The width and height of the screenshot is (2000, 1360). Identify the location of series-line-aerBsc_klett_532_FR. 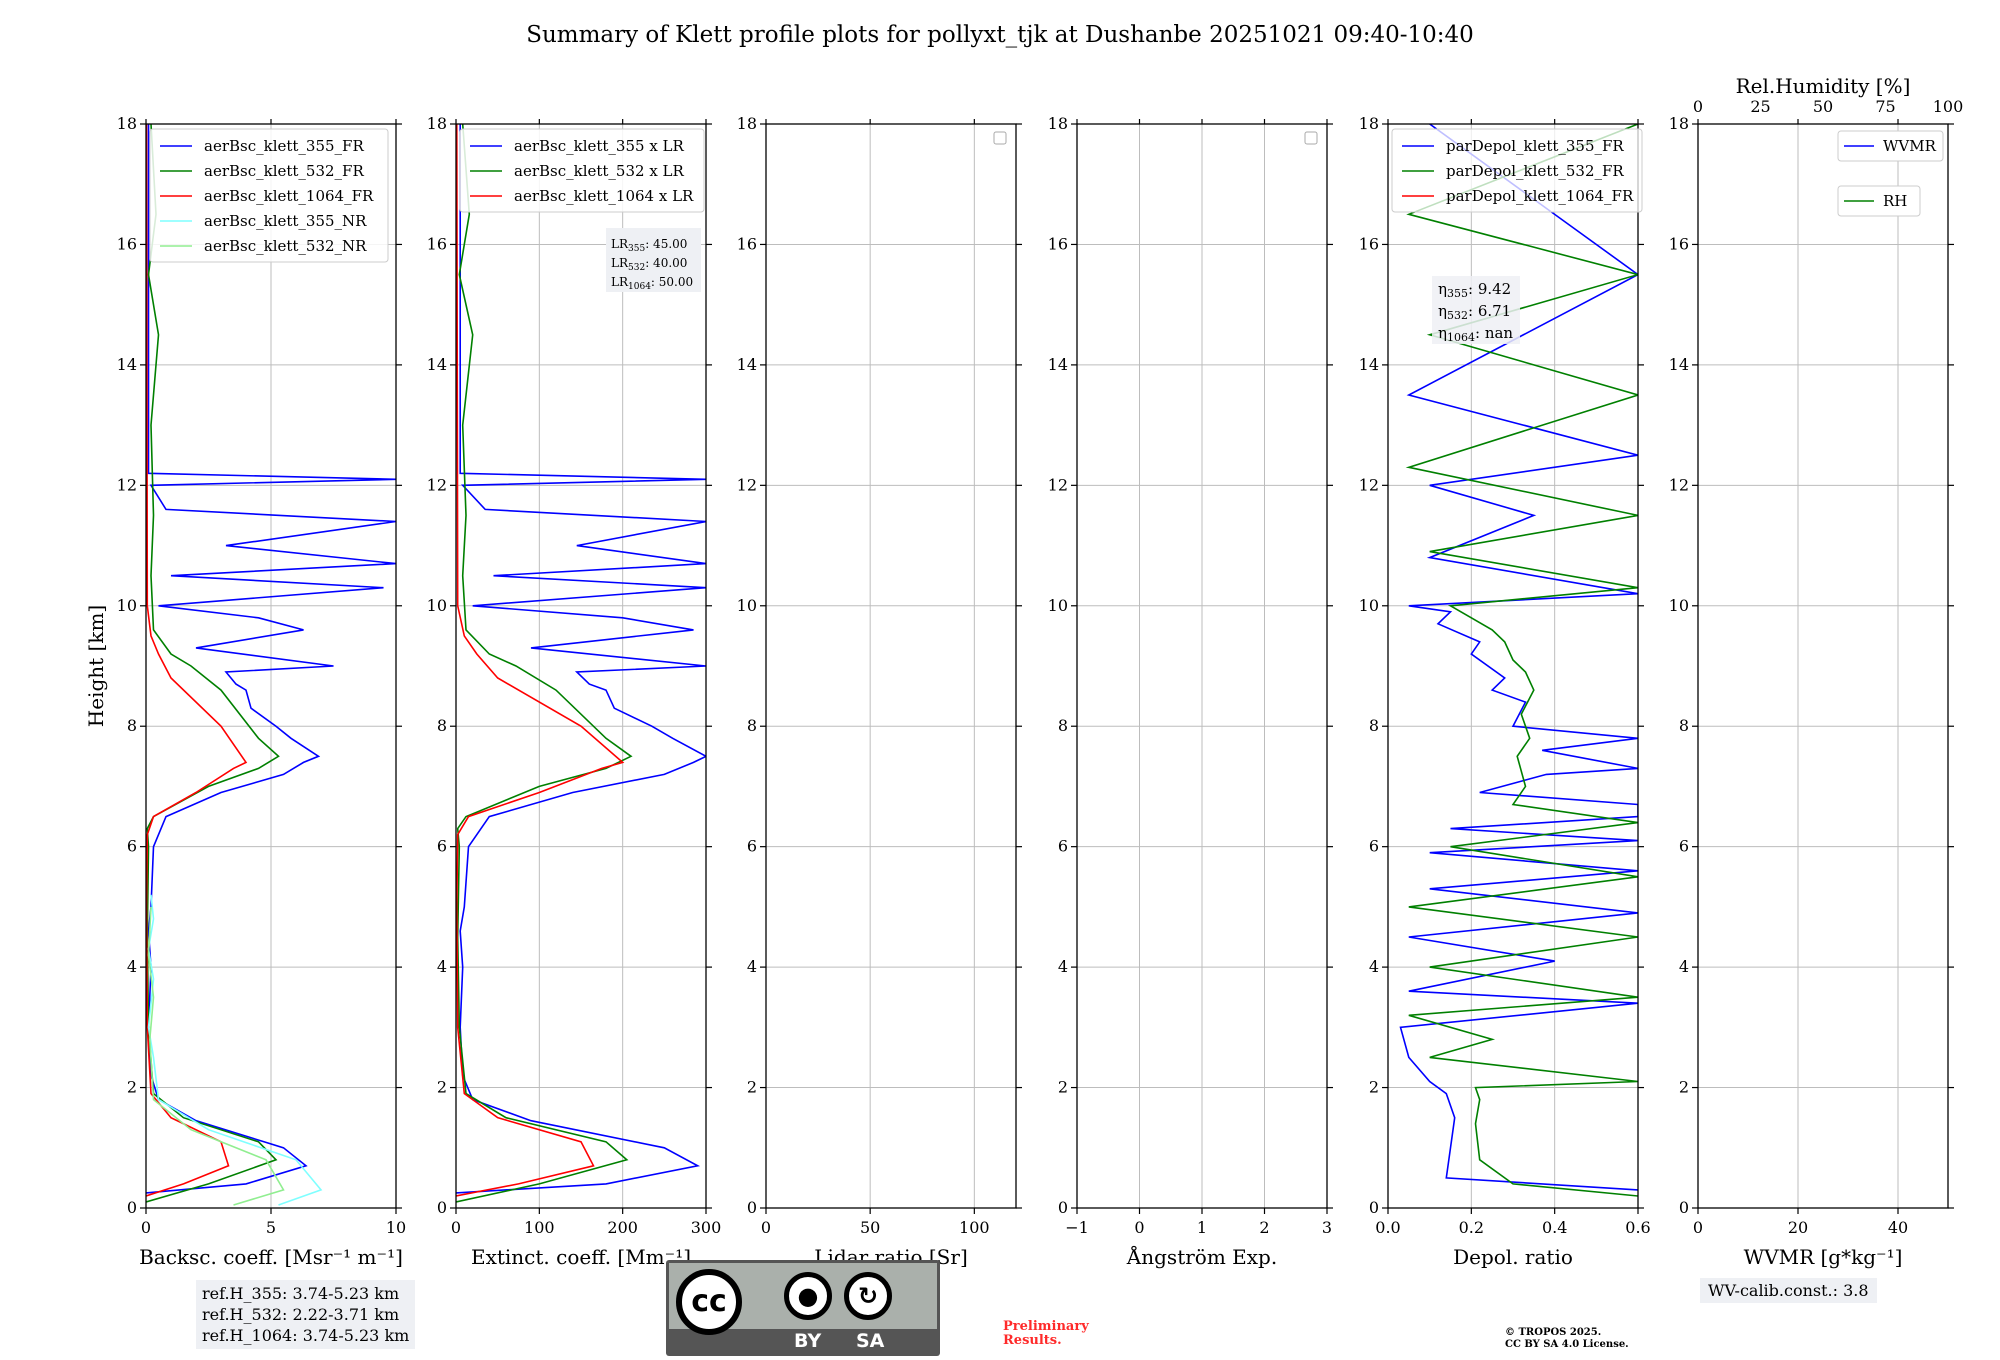
(213, 663).